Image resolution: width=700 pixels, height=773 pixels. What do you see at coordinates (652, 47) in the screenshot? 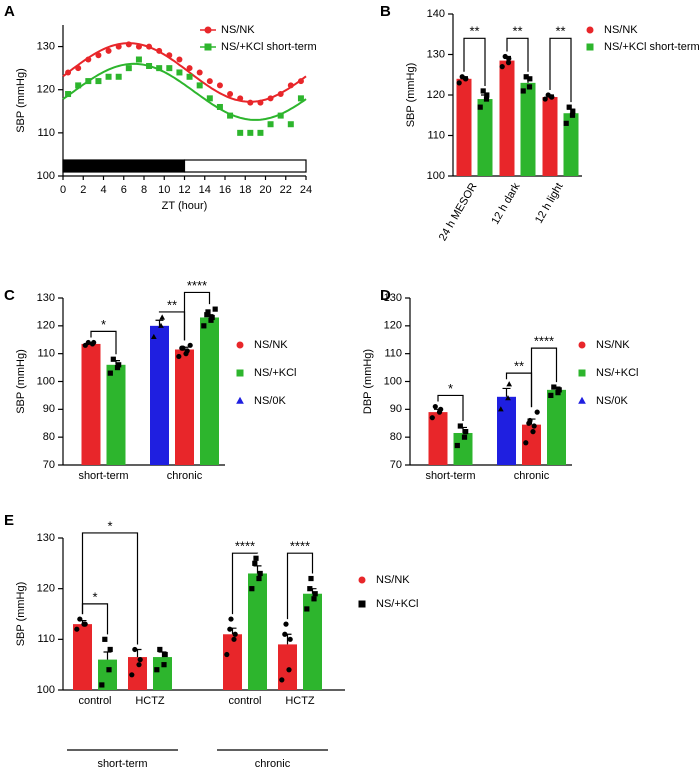
I see `legend-label: NS/+KCl short-term` at bounding box center [652, 47].